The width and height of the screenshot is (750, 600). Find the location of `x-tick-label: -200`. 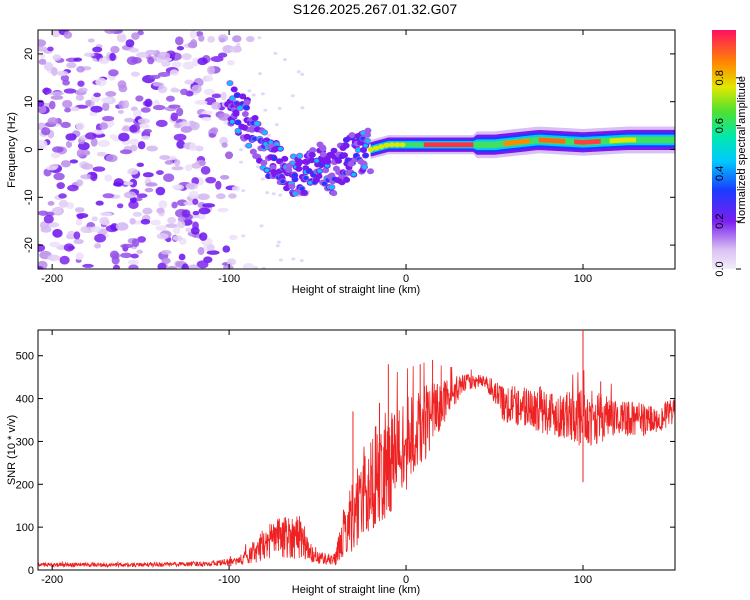

x-tick-label: -200 is located at coordinates (52, 279).